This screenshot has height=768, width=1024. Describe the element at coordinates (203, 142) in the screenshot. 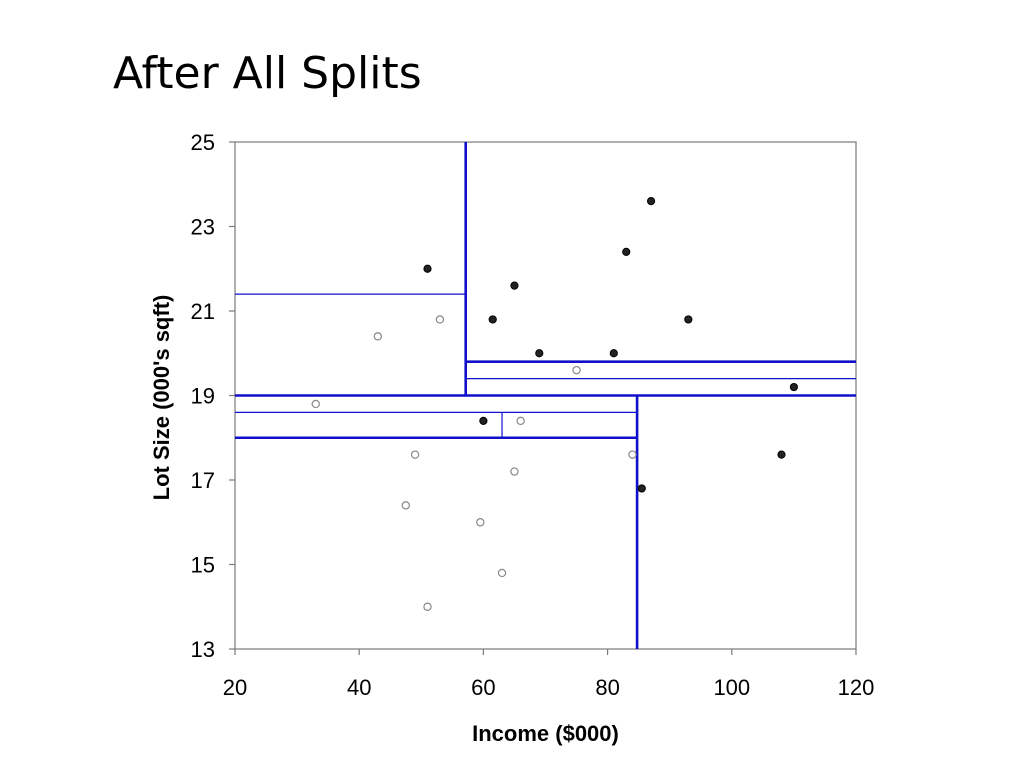

I see `y-tick-label-25: 25` at that location.